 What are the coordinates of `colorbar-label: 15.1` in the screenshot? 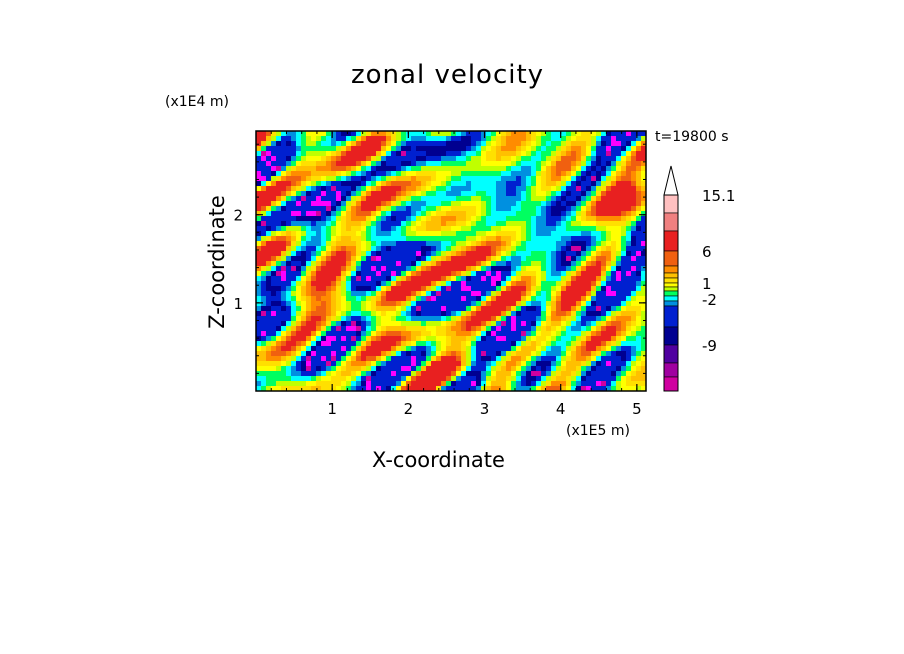 It's located at (718, 196).